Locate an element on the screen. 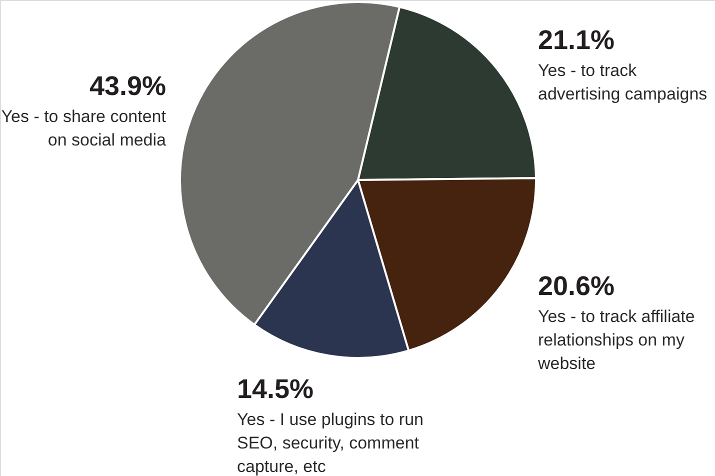 The width and height of the screenshot is (715, 476). data-label: 20.6% is located at coordinates (576, 286).